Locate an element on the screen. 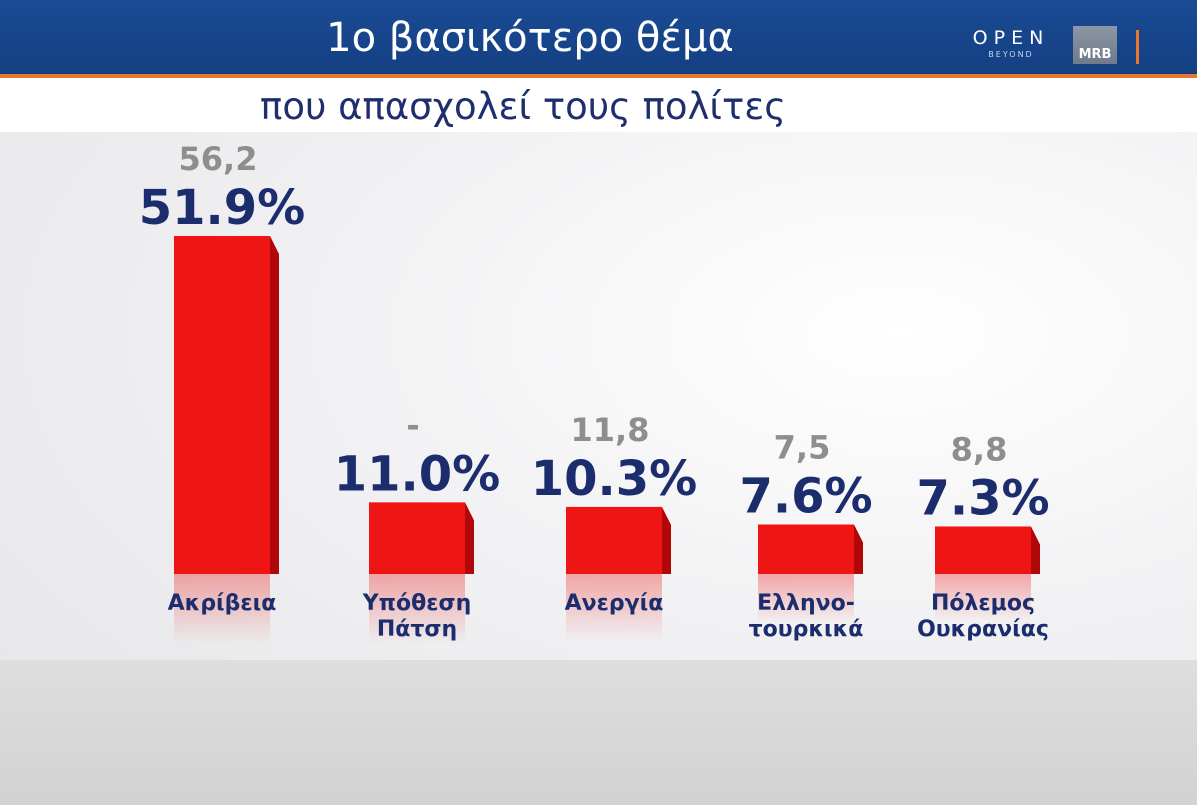 Image resolution: width=1197 pixels, height=805 pixels. page-subtitle: που απασχολεί τους πολίτες is located at coordinates (523, 106).